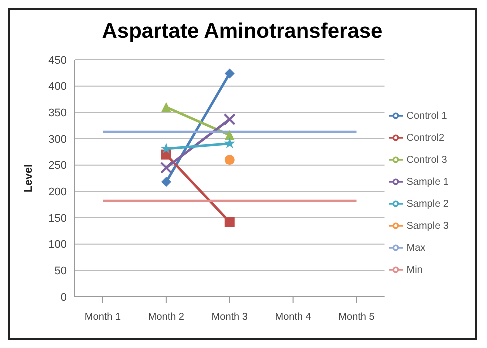  I want to click on legend-label: Min, so click(414, 270).